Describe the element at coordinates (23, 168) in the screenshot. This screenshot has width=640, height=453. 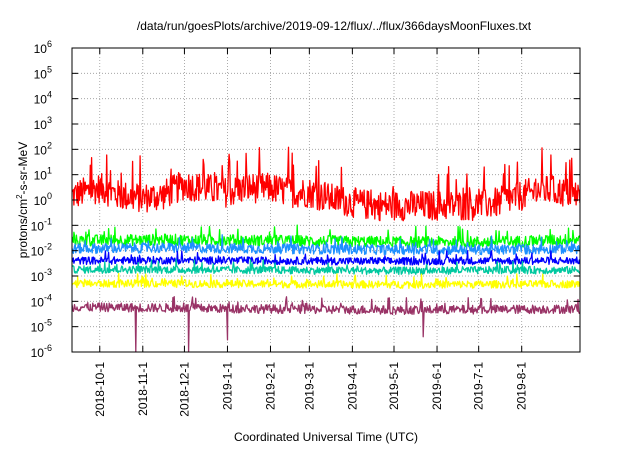
I see `y-axis-label-rest: -s-sr-MeV` at that location.